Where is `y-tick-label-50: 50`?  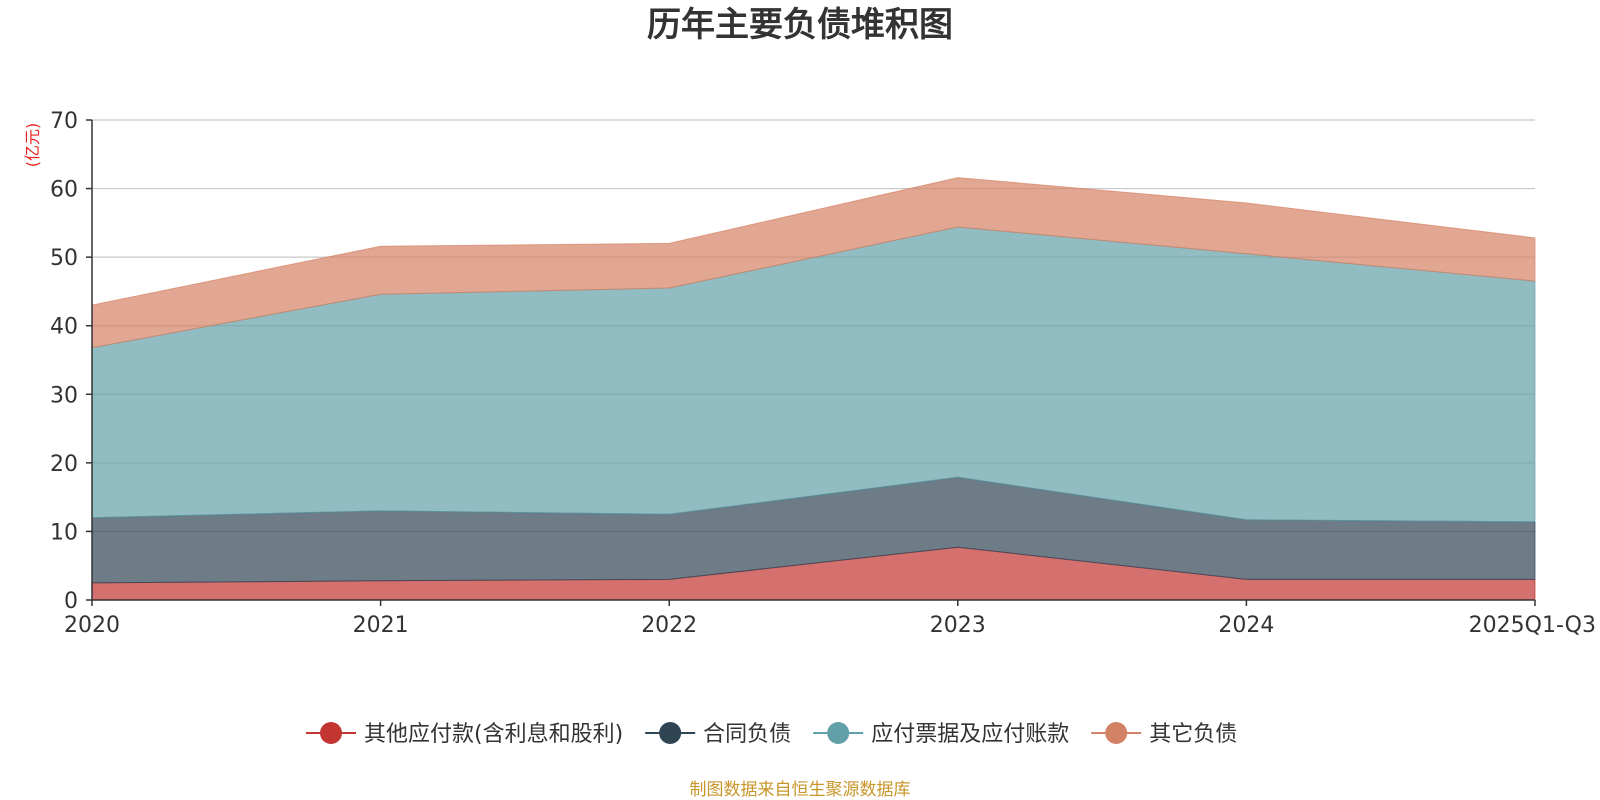 y-tick-label-50: 50 is located at coordinates (64, 258).